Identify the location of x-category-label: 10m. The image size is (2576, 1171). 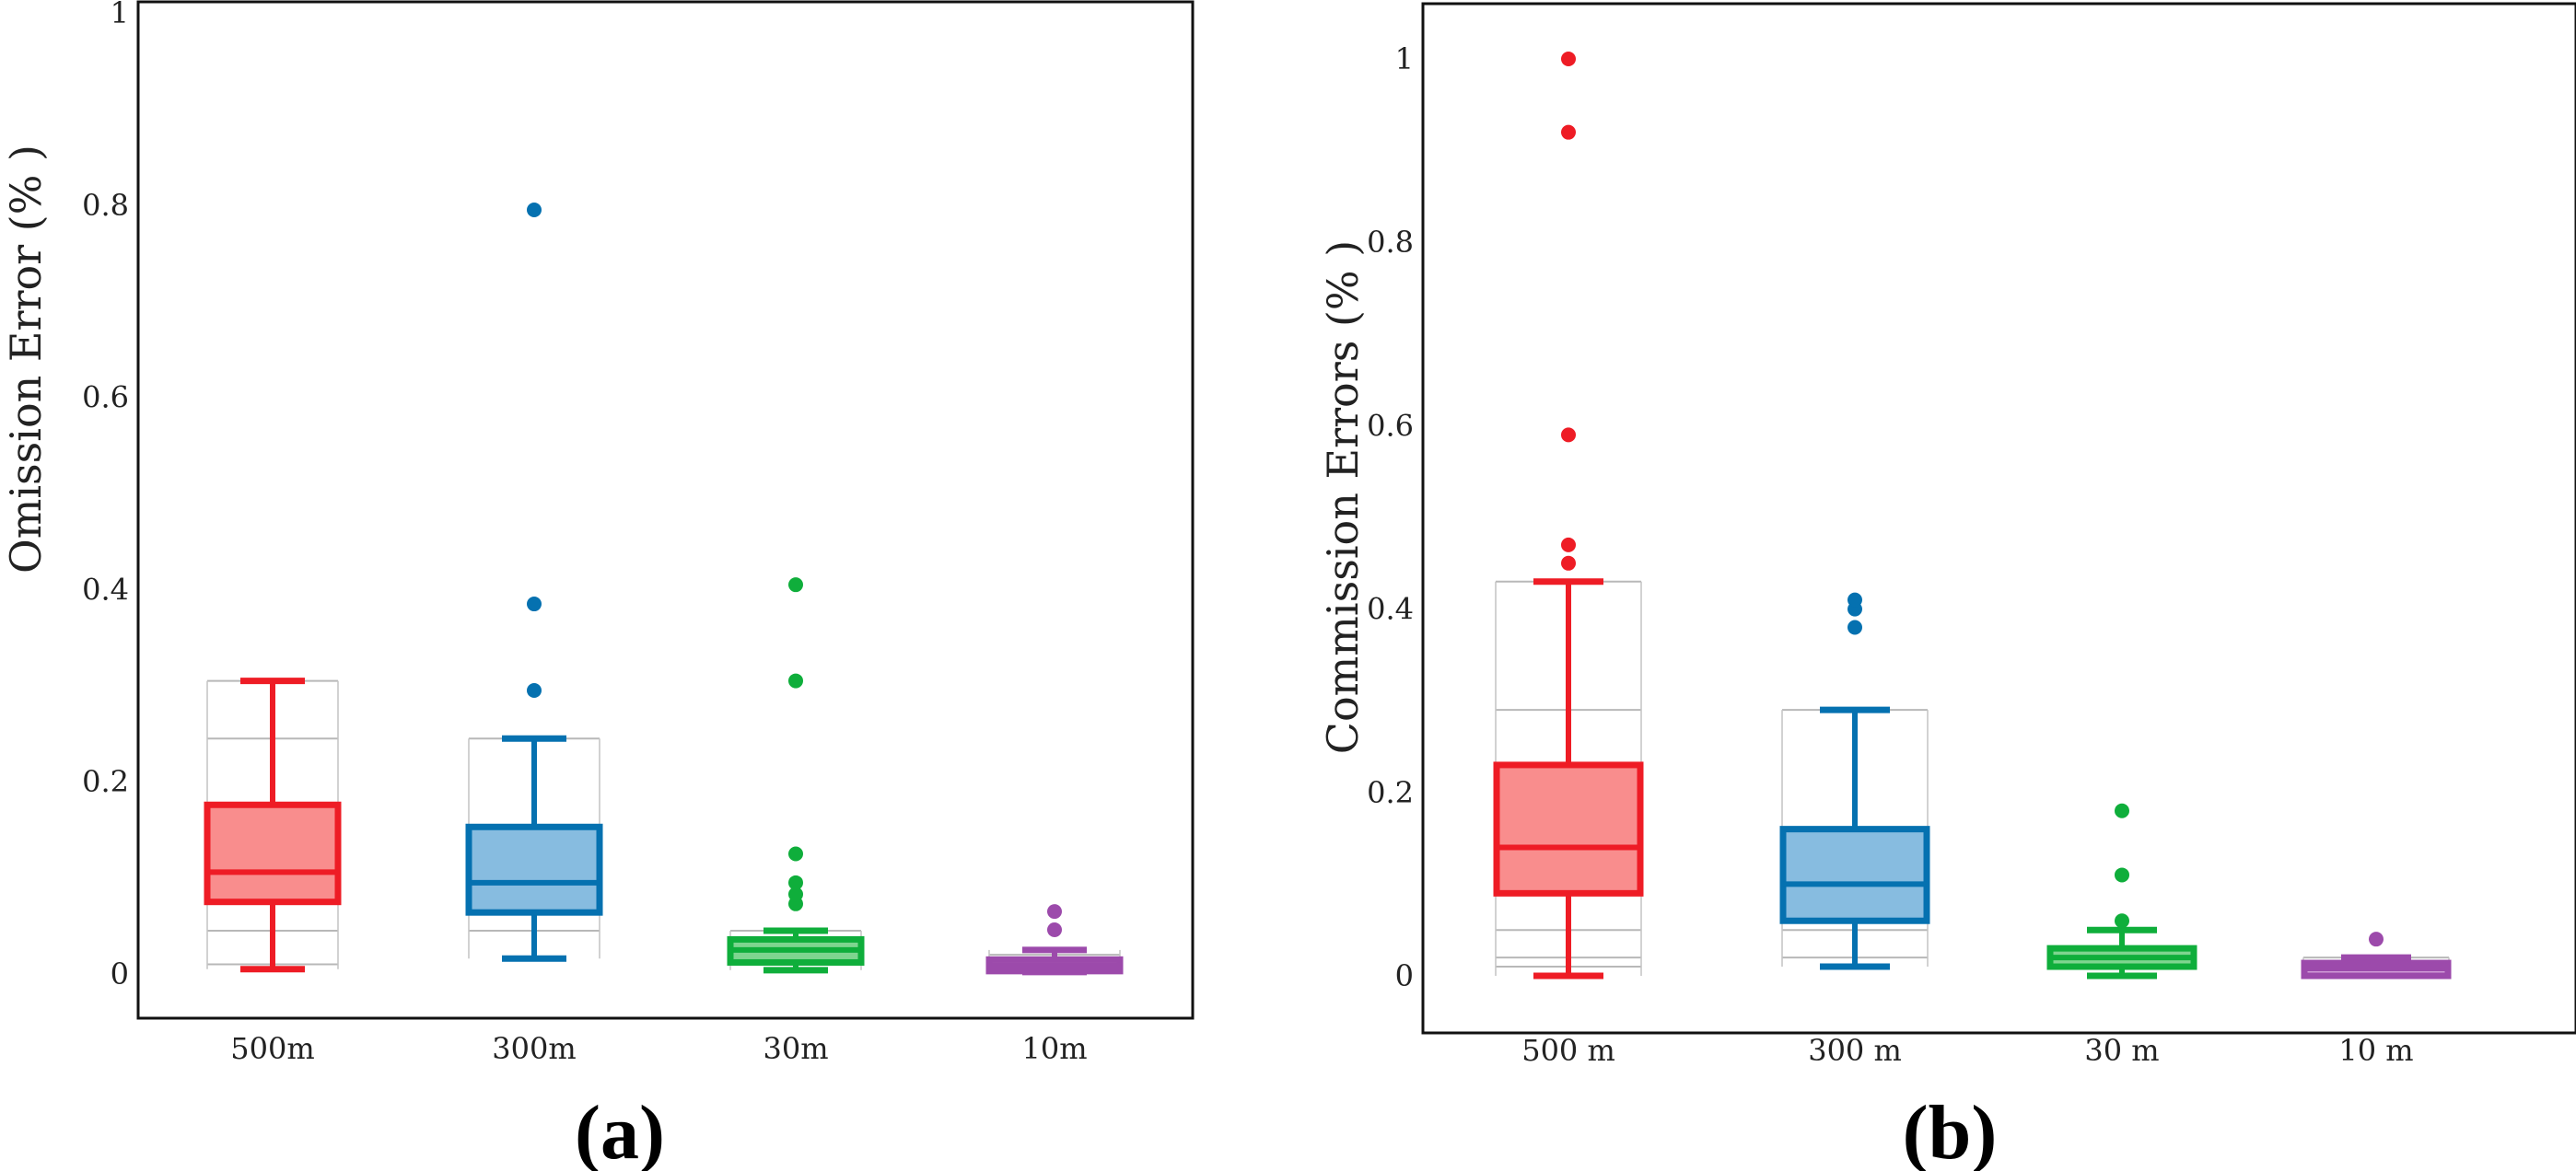
(1054, 1048).